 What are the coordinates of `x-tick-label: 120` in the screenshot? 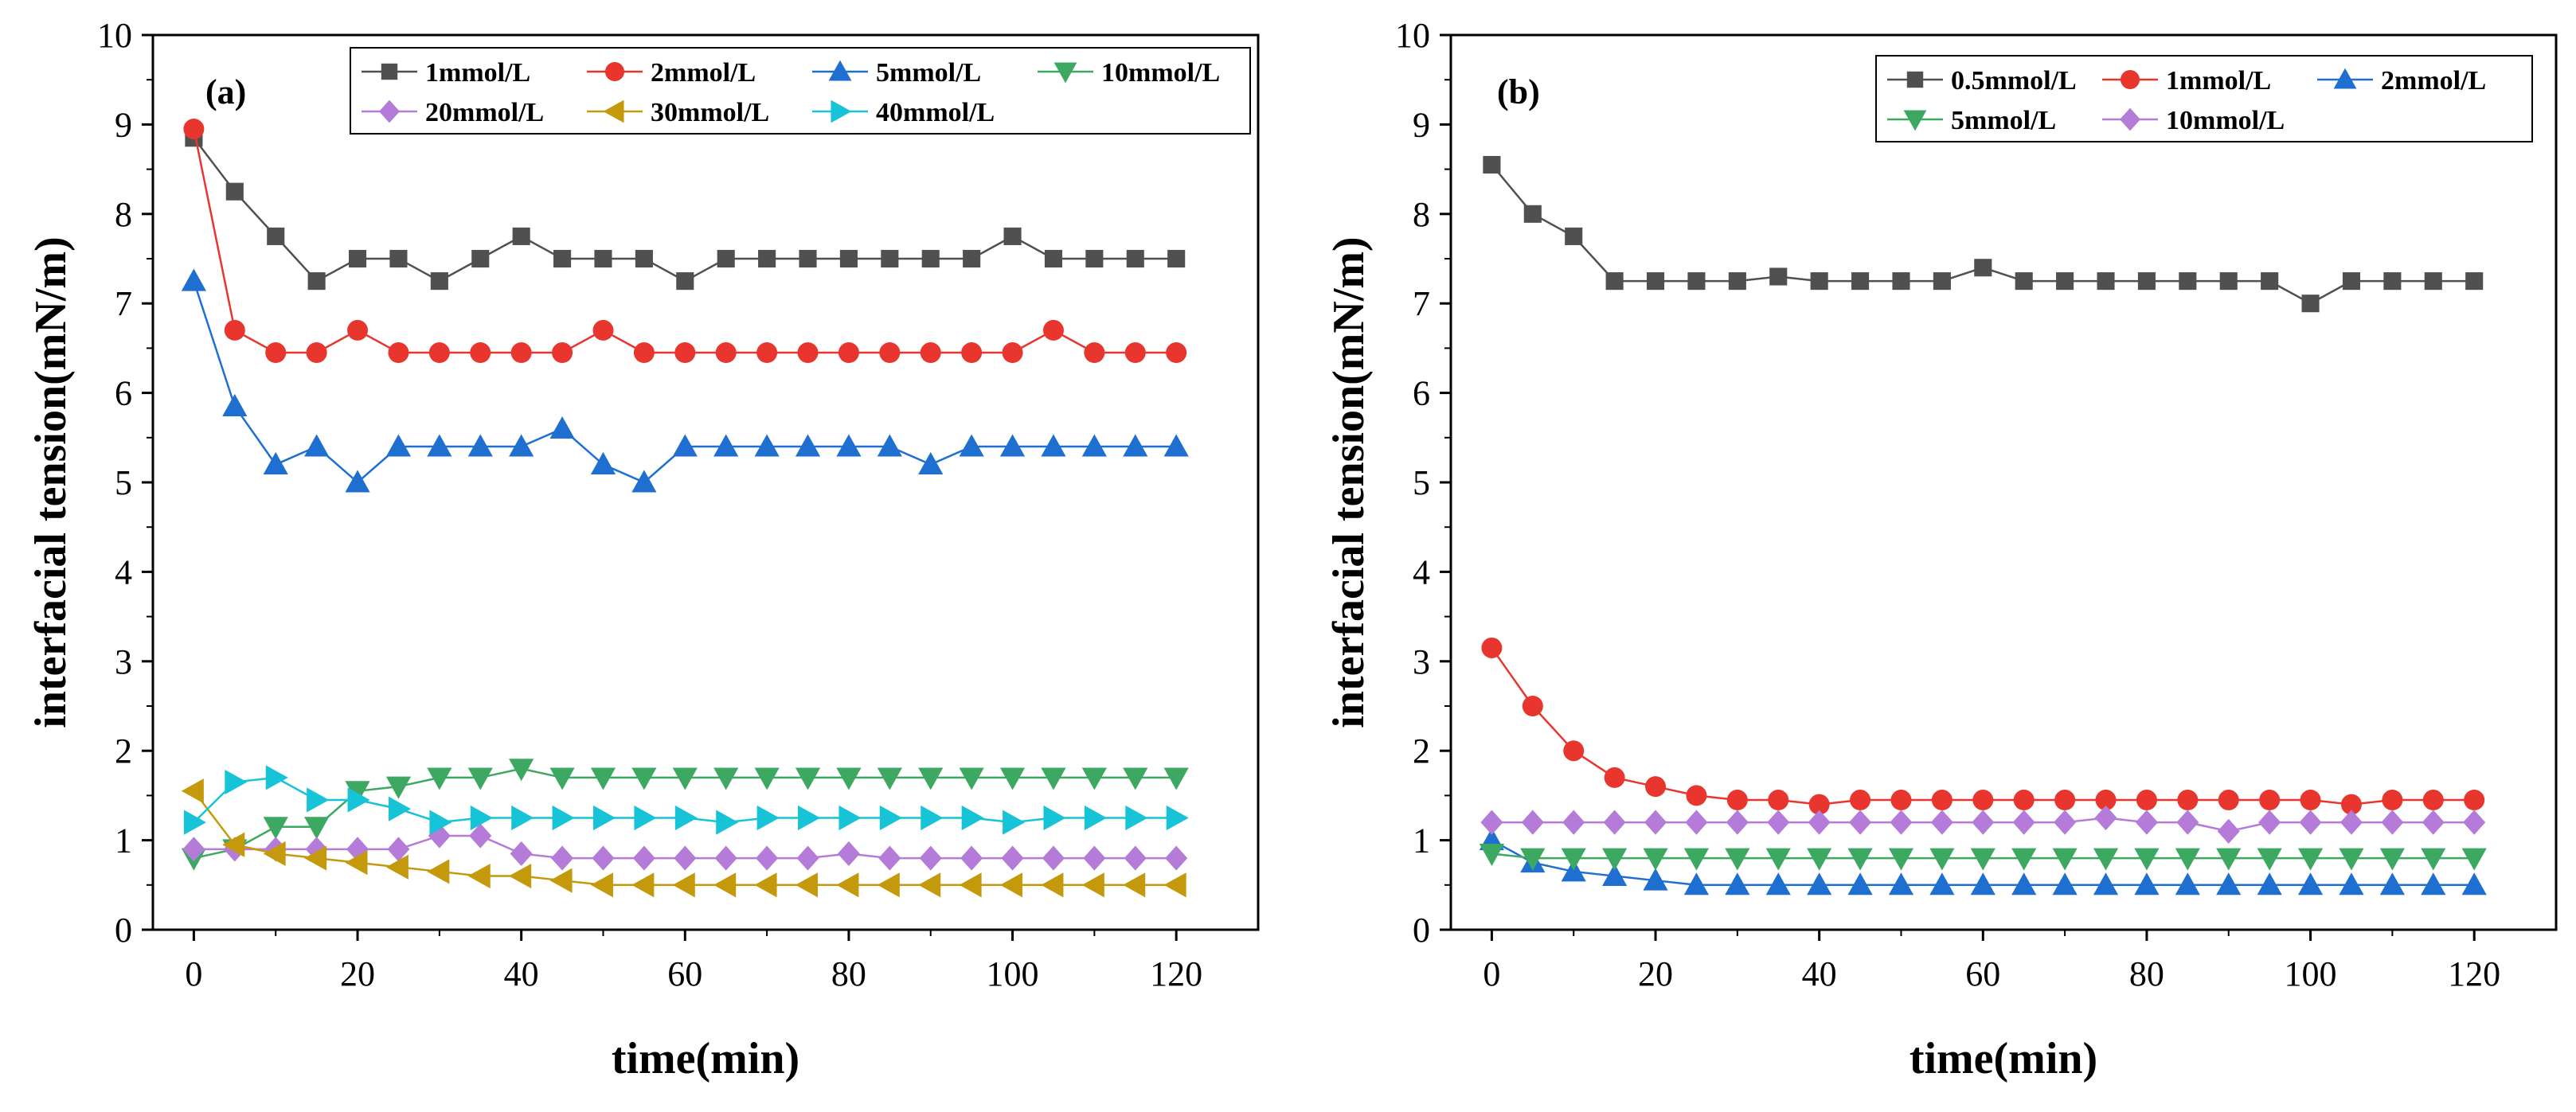 It's located at (2474, 973).